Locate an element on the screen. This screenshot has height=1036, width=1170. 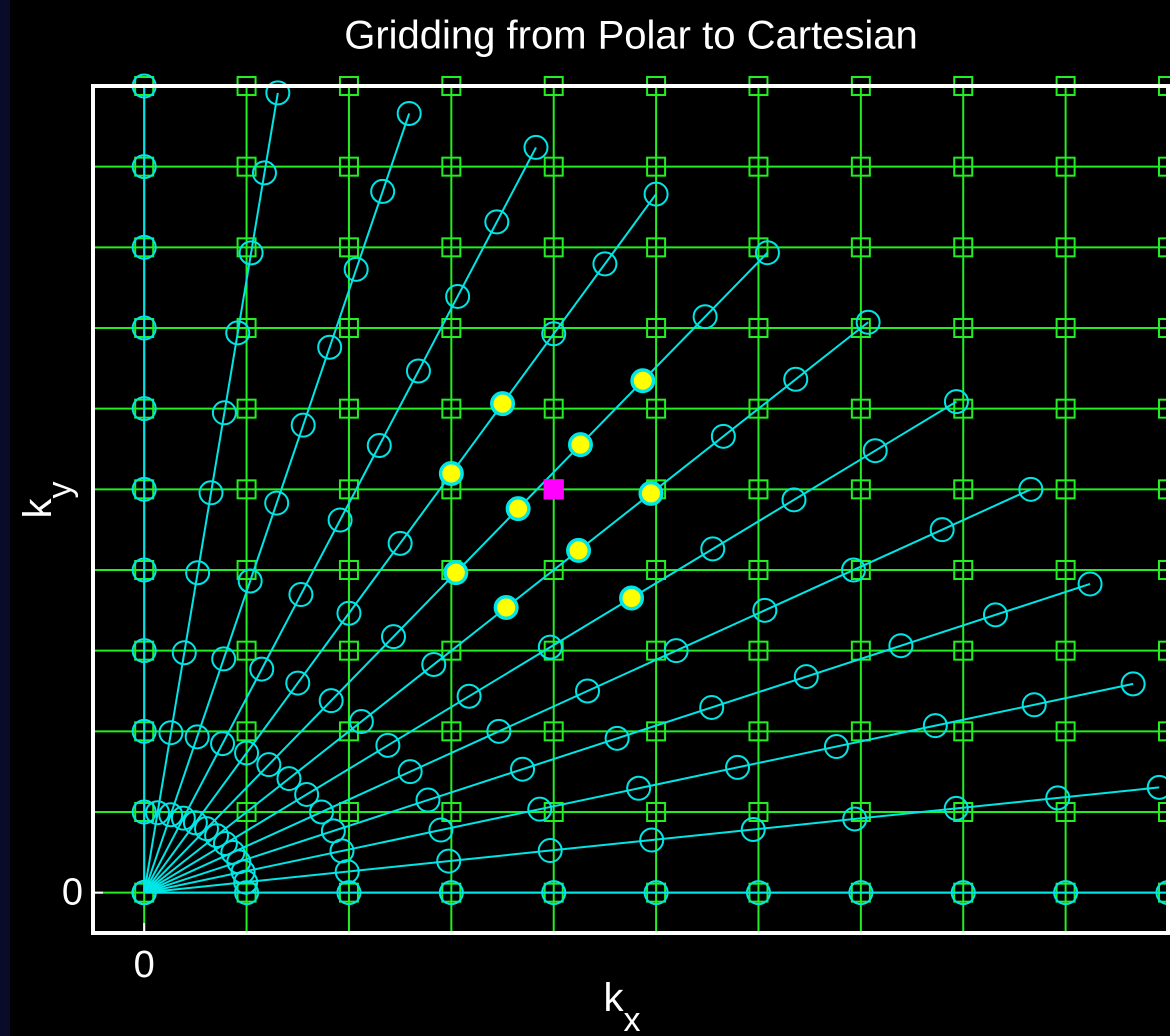
y-axis-label: ky is located at coordinates (47, 500).